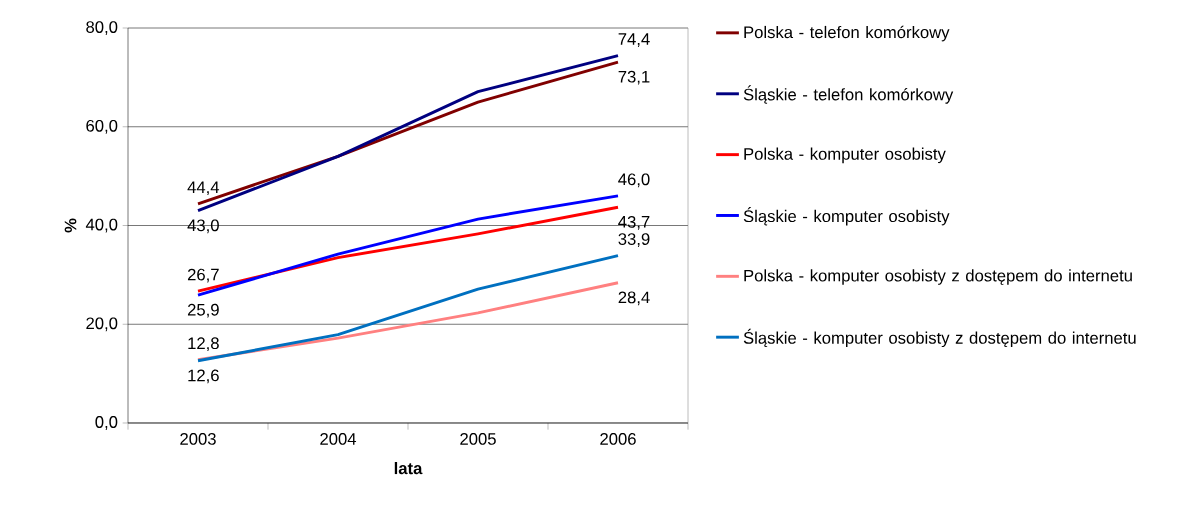  Describe the element at coordinates (338, 439) in the screenshot. I see `x-tick-label: 2004` at that location.